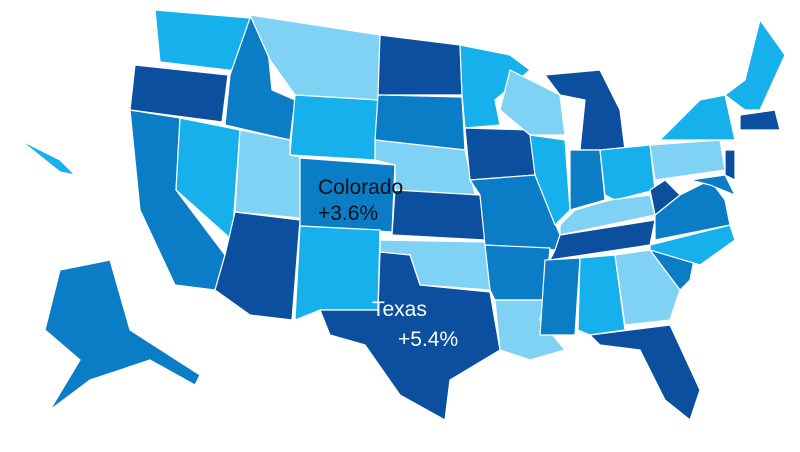 This screenshot has width=800, height=452. What do you see at coordinates (428, 339) in the screenshot?
I see `state-change: +5.4%` at bounding box center [428, 339].